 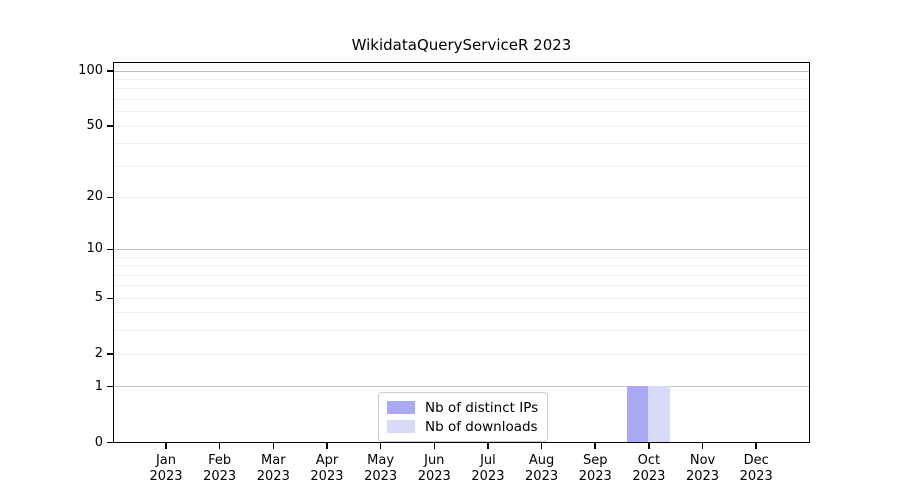 I want to click on x-tick-label: Mar 2023, so click(x=273, y=469).